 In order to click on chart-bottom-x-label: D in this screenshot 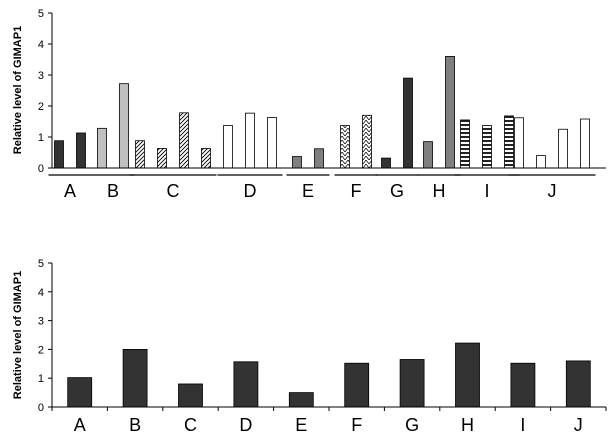, I will do `click(245, 425)`.